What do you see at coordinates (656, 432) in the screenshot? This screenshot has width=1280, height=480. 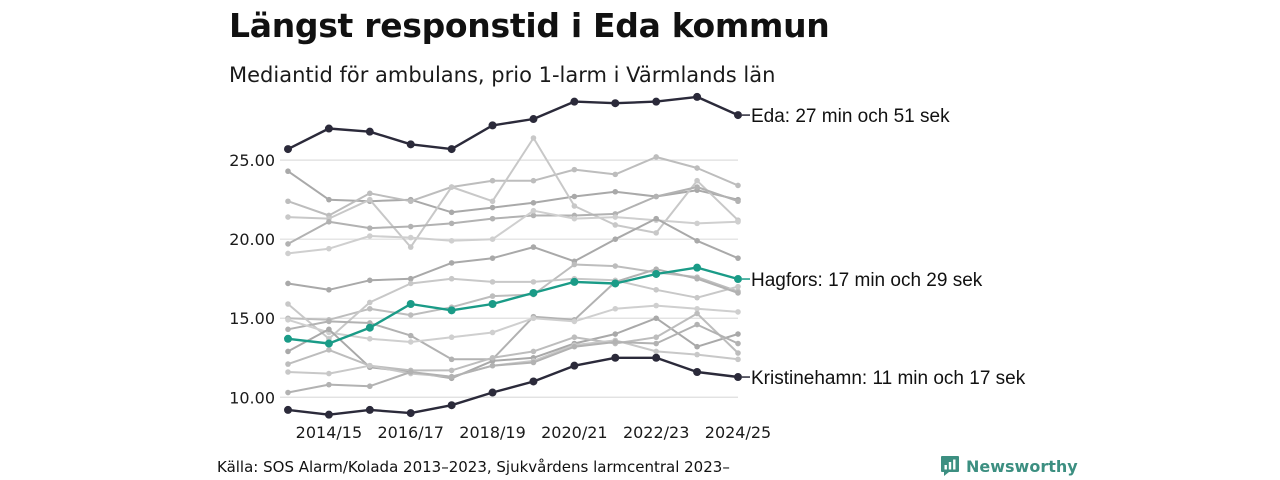 I see `x-tick-label: 2022/23` at bounding box center [656, 432].